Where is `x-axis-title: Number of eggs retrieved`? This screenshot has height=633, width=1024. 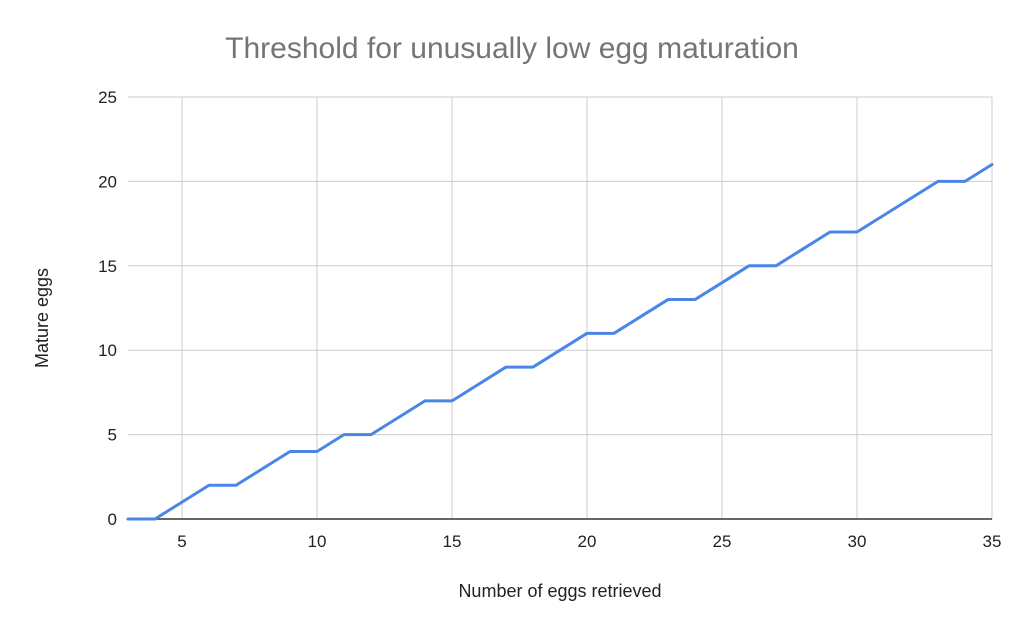
x-axis-title: Number of eggs retrieved is located at coordinates (559, 591).